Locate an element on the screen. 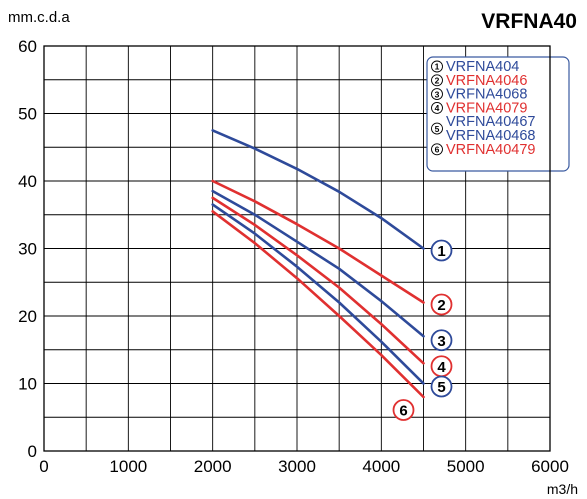  curve-marker-2: 2 is located at coordinates (441, 304).